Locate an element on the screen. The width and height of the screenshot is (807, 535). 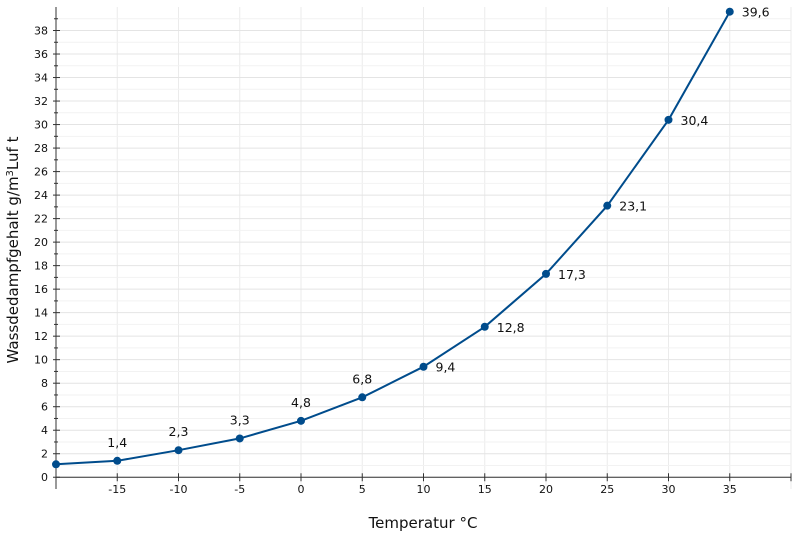
y-tick-label: 24 is located at coordinates (41, 195).